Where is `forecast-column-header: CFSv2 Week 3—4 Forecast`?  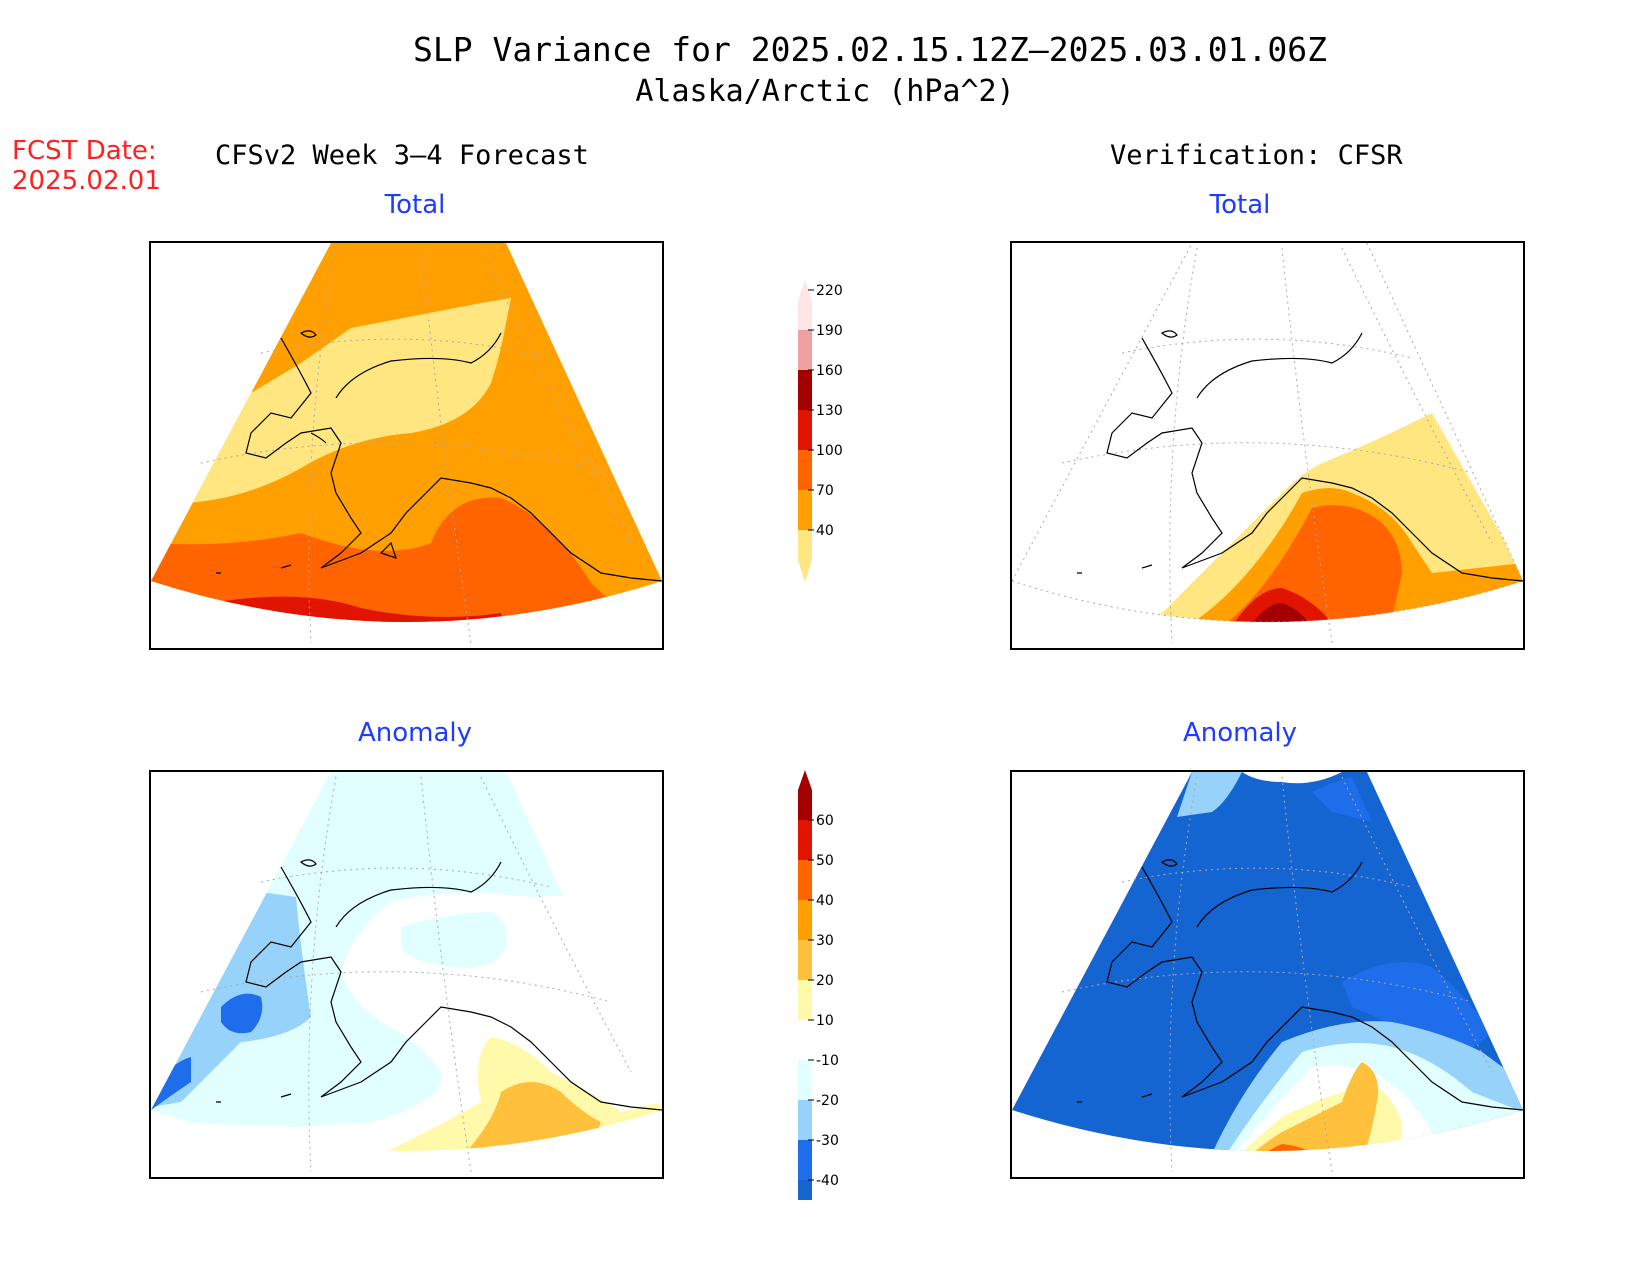
forecast-column-header: CFSv2 Week 3—4 Forecast is located at coordinates (402, 155).